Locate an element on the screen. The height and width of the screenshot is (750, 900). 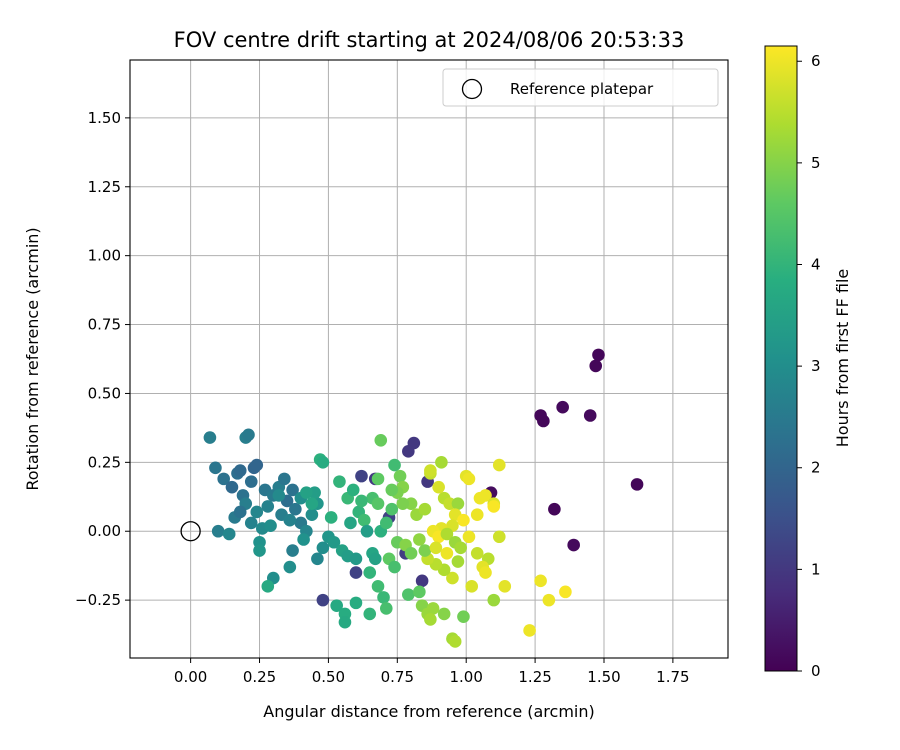
y-tick-label: 0.75 is located at coordinates (104, 325).